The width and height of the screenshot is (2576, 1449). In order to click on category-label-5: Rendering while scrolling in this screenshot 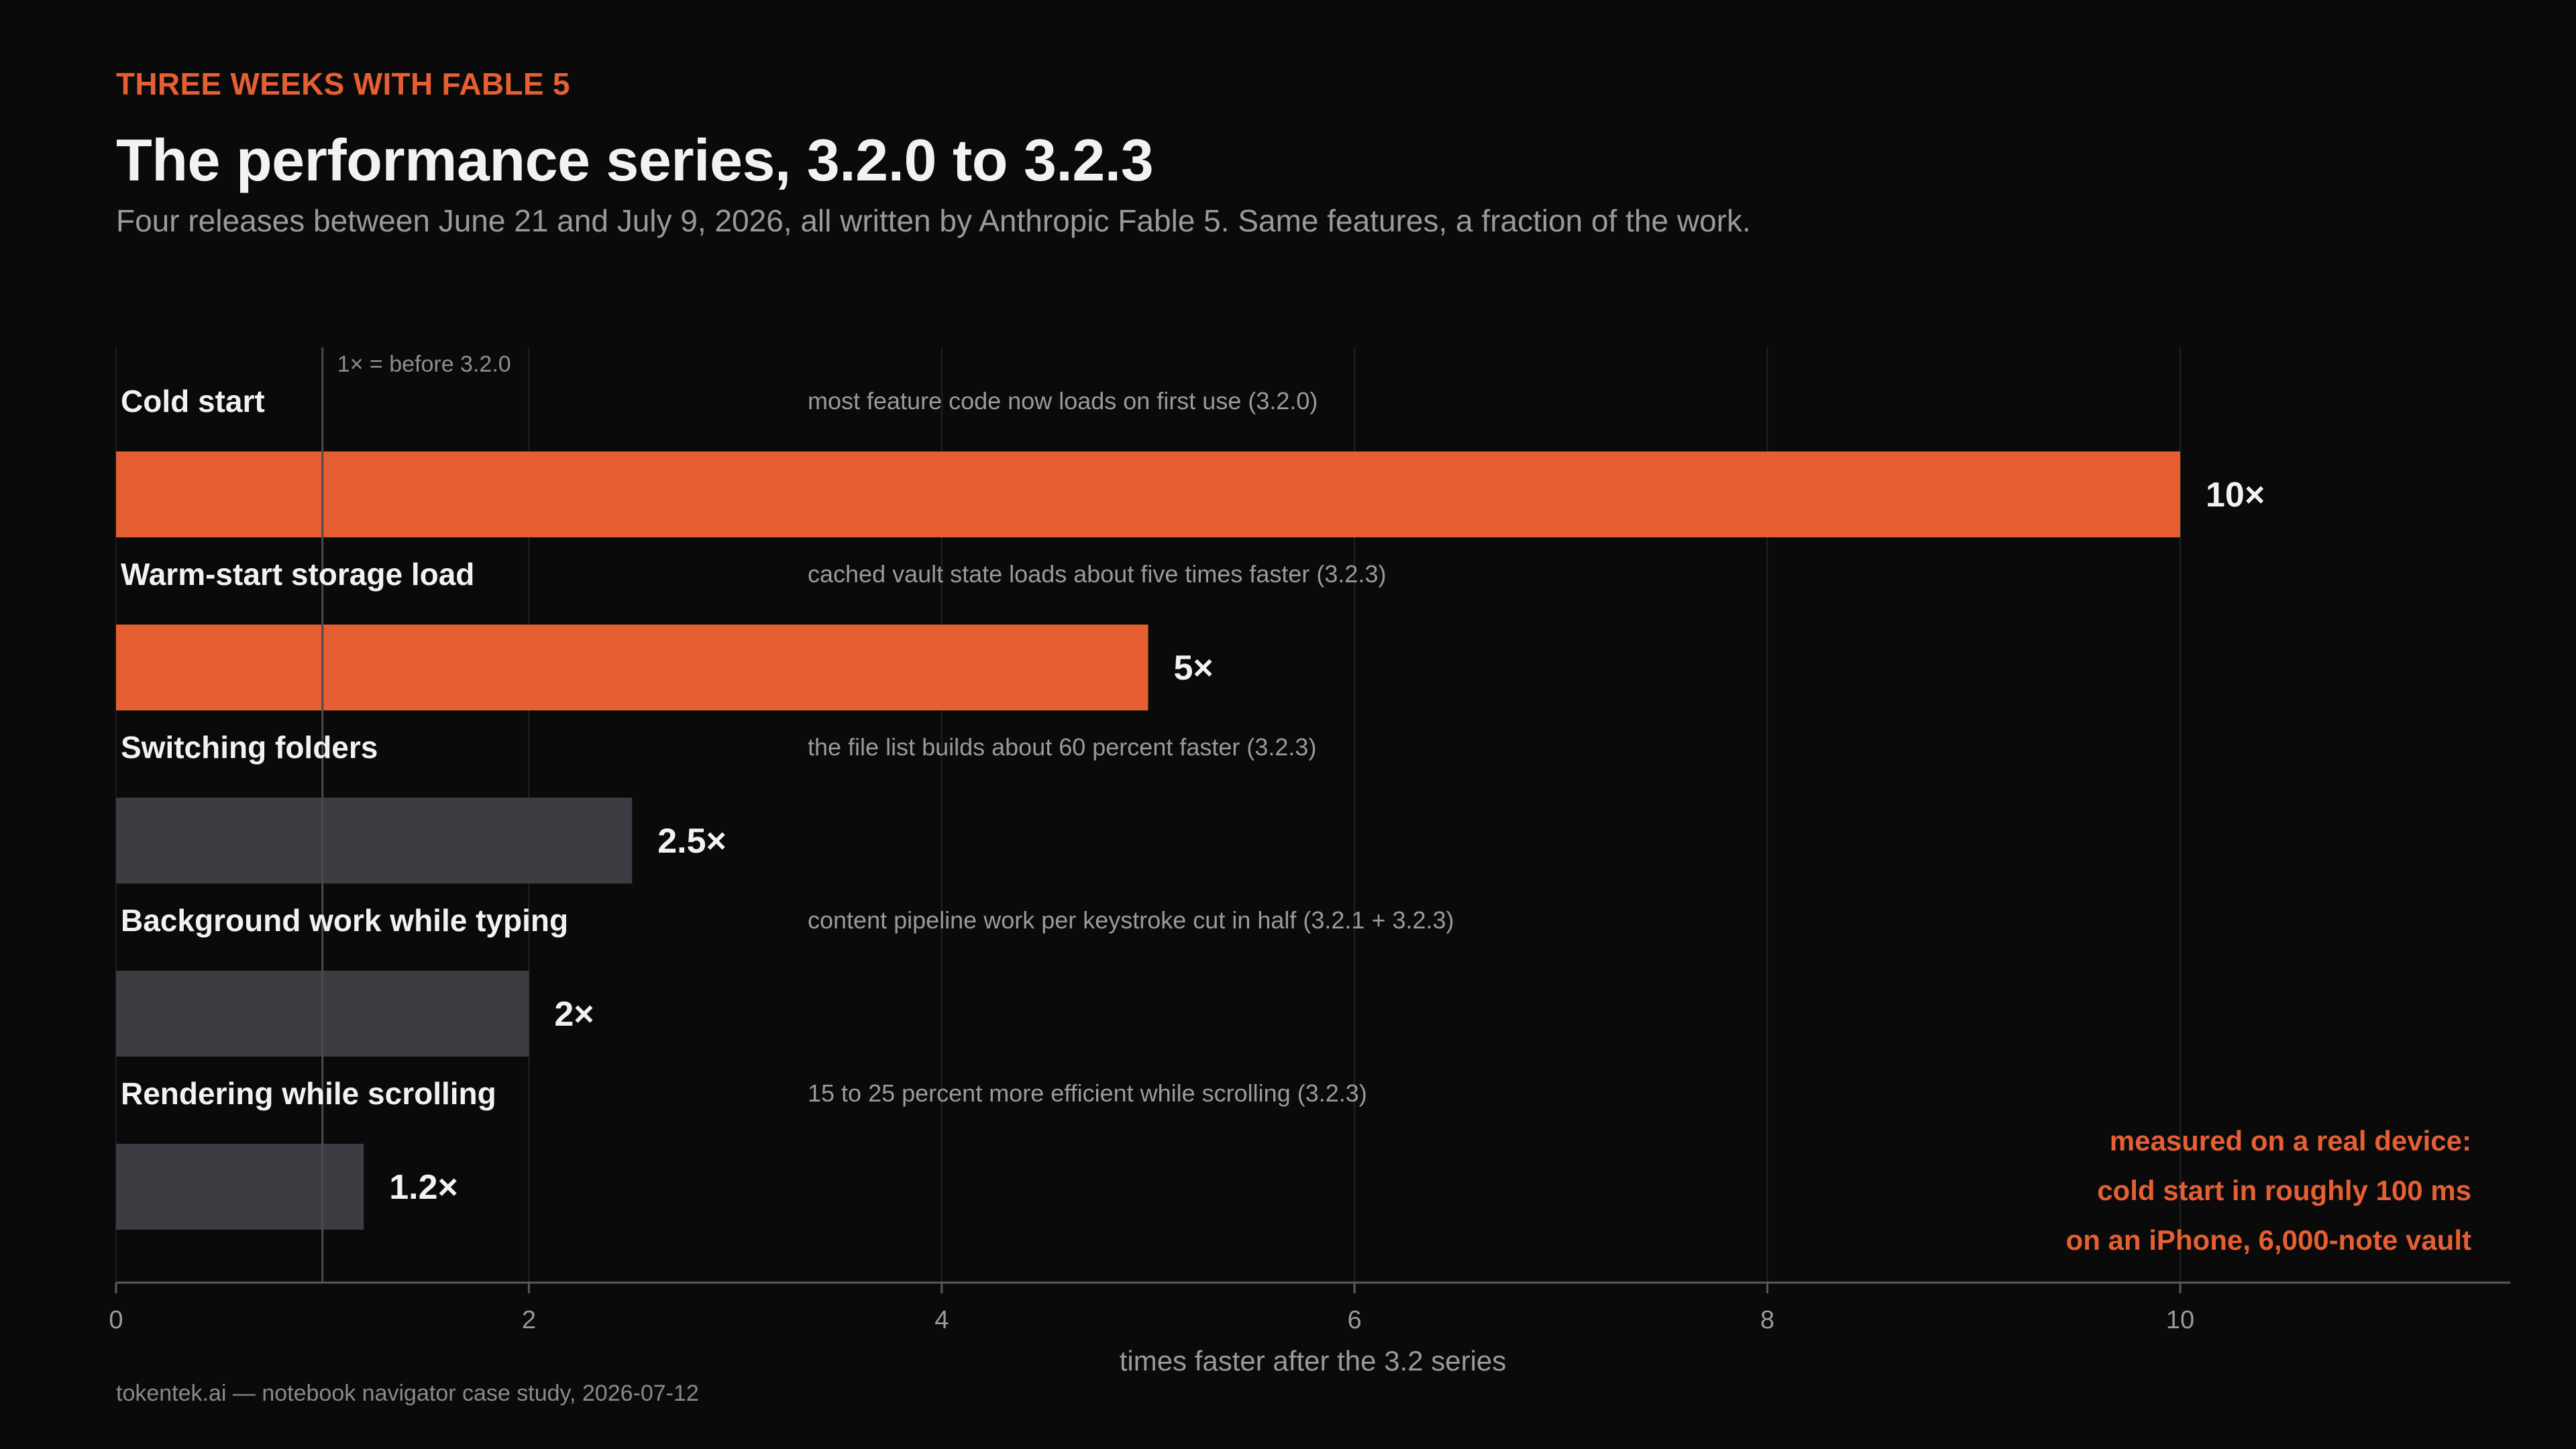, I will do `click(308, 1093)`.